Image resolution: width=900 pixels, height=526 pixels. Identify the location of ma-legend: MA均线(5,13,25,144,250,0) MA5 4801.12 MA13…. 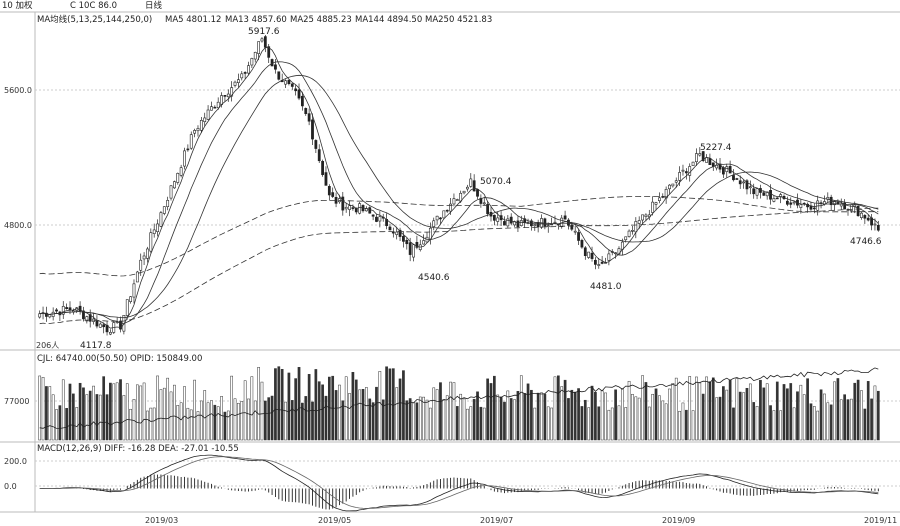
(264, 19).